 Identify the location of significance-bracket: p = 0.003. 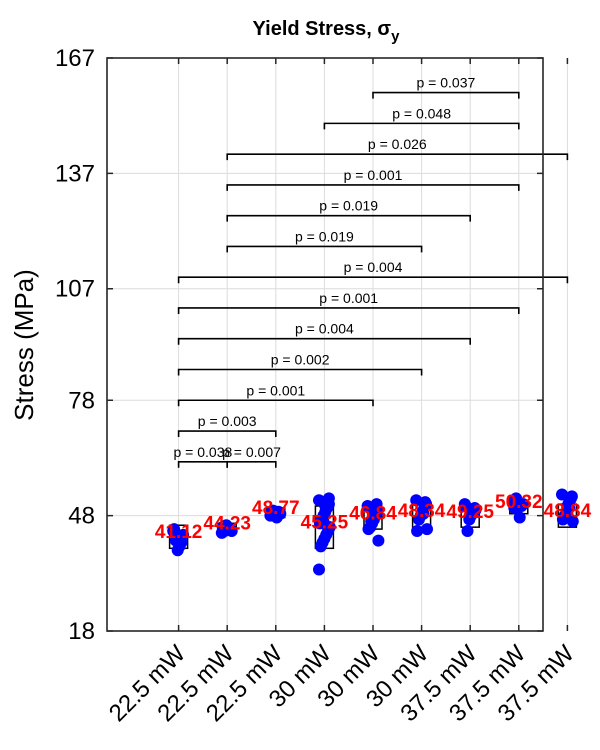
(227, 425).